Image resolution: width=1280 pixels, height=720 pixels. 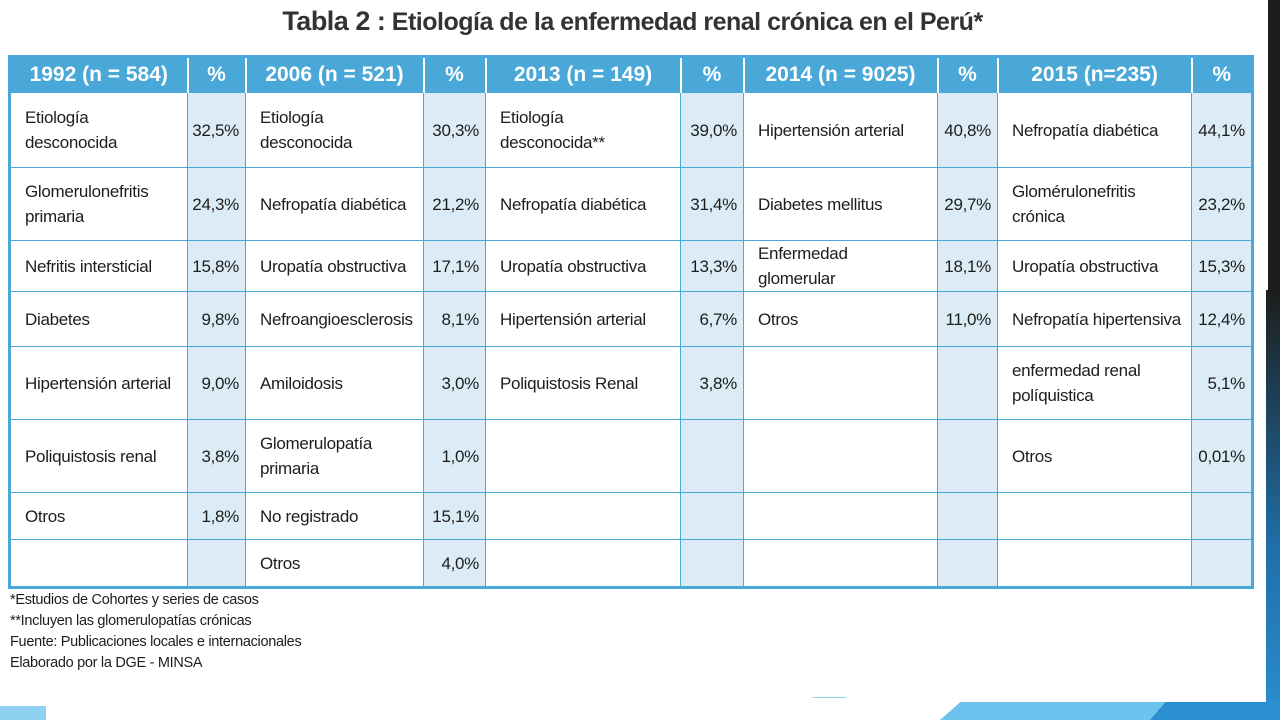 What do you see at coordinates (1222, 456) in the screenshot?
I see `percent-cell: 0,01%` at bounding box center [1222, 456].